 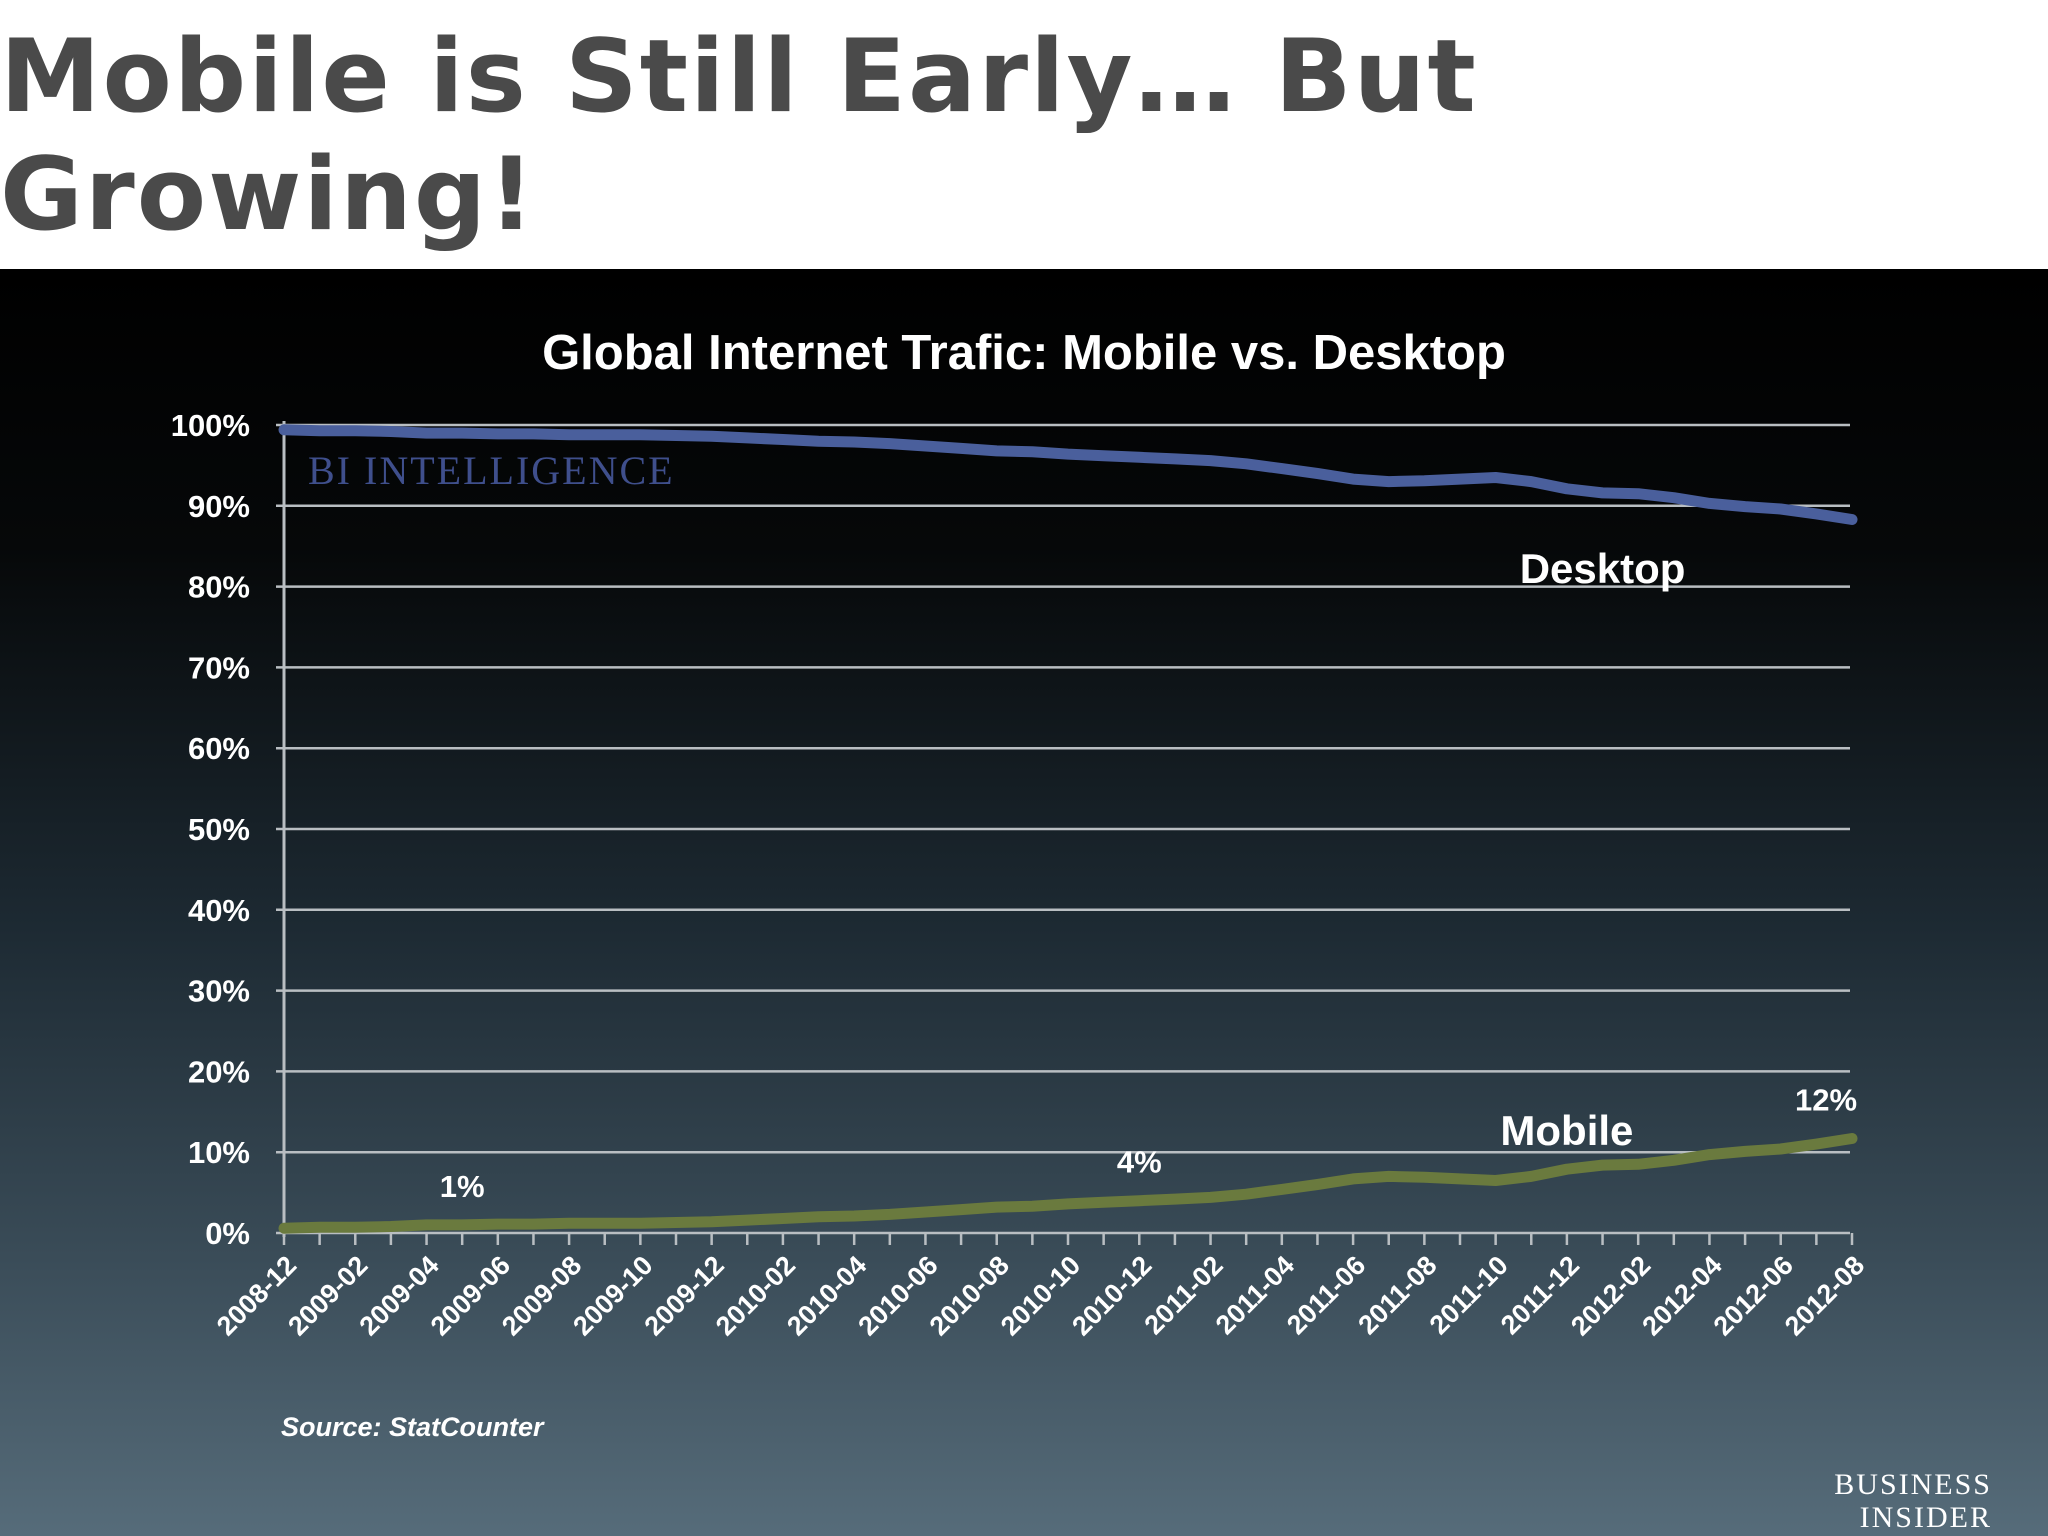 What do you see at coordinates (1397, 1295) in the screenshot?
I see `x-tick-label: 2011-08` at bounding box center [1397, 1295].